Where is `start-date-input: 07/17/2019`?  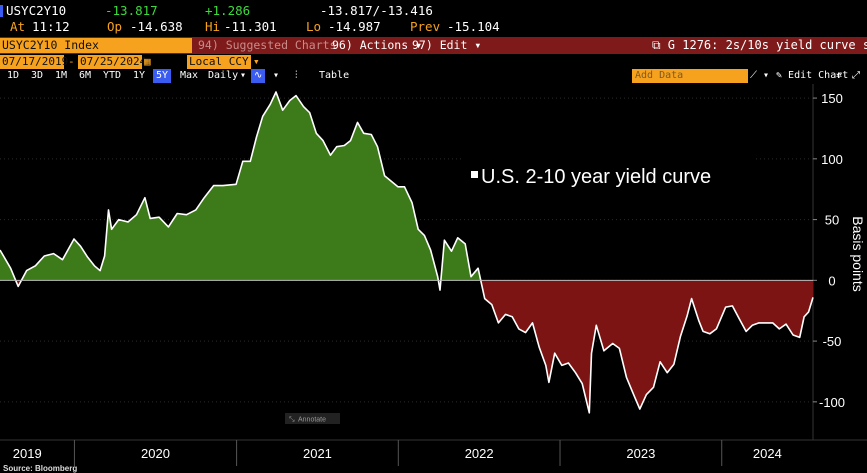 start-date-input: 07/17/2019 is located at coordinates (34, 62).